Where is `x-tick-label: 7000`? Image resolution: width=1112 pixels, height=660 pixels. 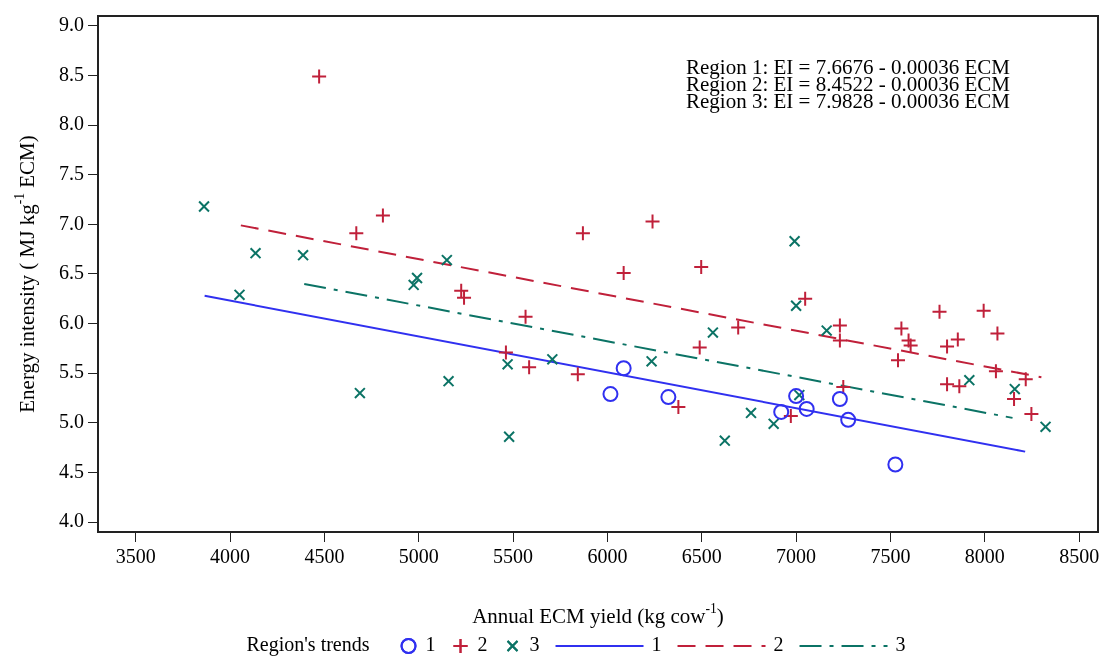
x-tick-label: 7000 is located at coordinates (796, 556).